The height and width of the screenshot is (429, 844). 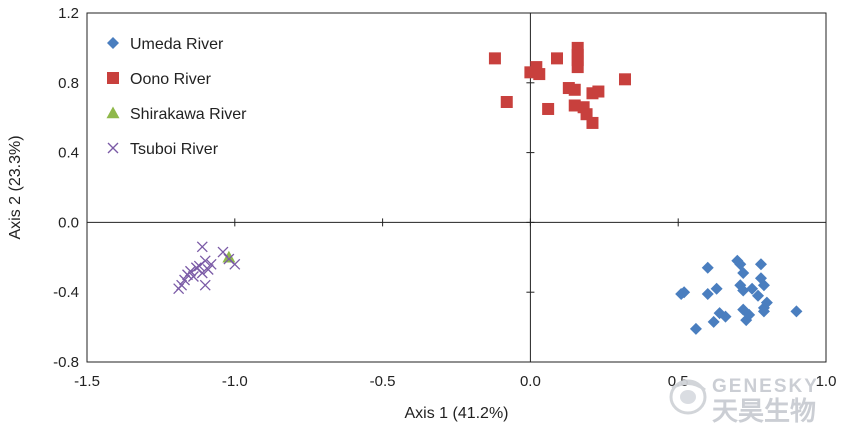 What do you see at coordinates (678, 381) in the screenshot?
I see `x-tick-label: 0.5` at bounding box center [678, 381].